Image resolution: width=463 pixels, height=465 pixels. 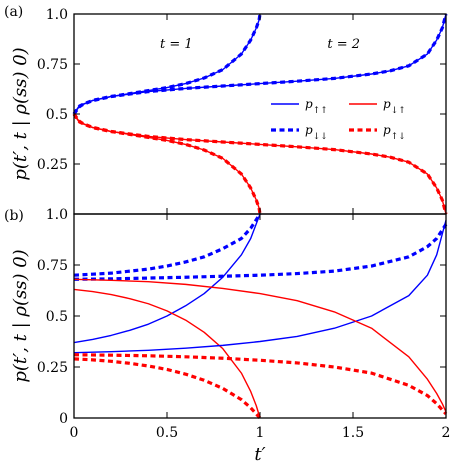 What do you see at coordinates (446, 433) in the screenshot?
I see `x-tick-label: 2` at bounding box center [446, 433].